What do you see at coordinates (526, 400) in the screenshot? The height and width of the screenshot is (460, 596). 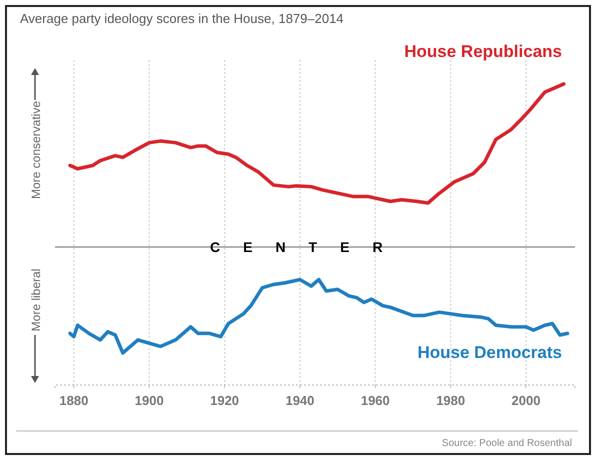 I see `x-tick-label: 2000` at bounding box center [526, 400].